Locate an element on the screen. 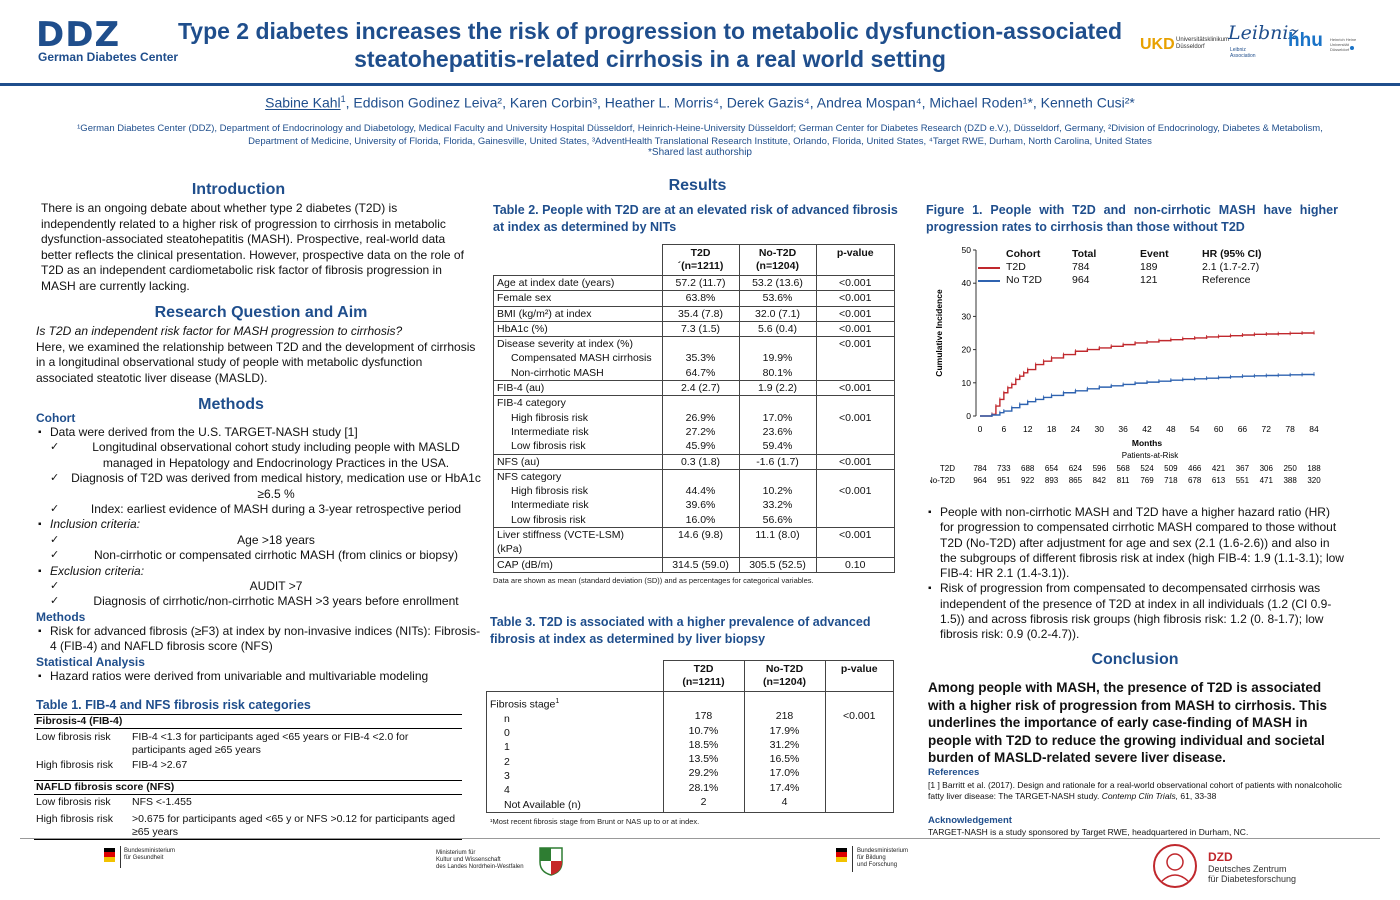 The height and width of the screenshot is (900, 1400). table2-cell: 0.10 is located at coordinates (855, 564).